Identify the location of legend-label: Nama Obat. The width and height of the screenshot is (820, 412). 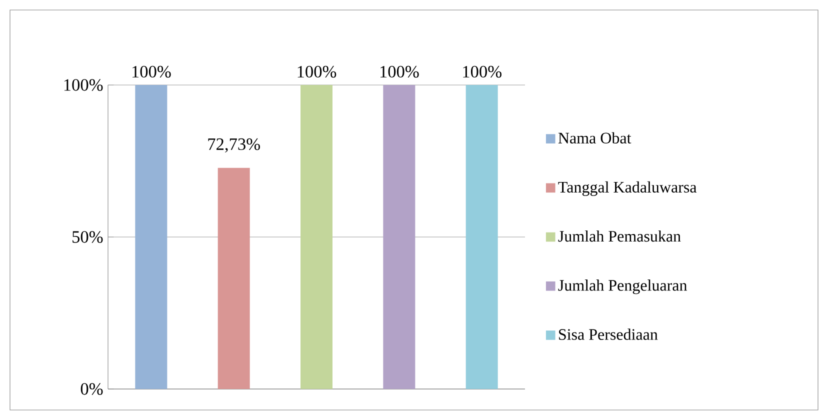
(595, 138).